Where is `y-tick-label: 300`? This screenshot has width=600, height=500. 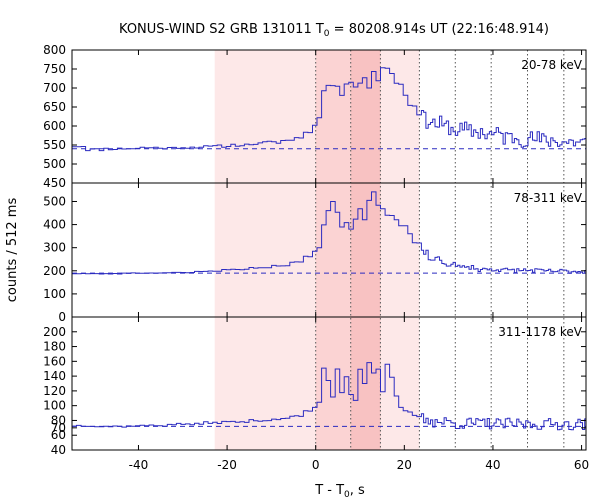 y-tick-label: 300 is located at coordinates (54, 248).